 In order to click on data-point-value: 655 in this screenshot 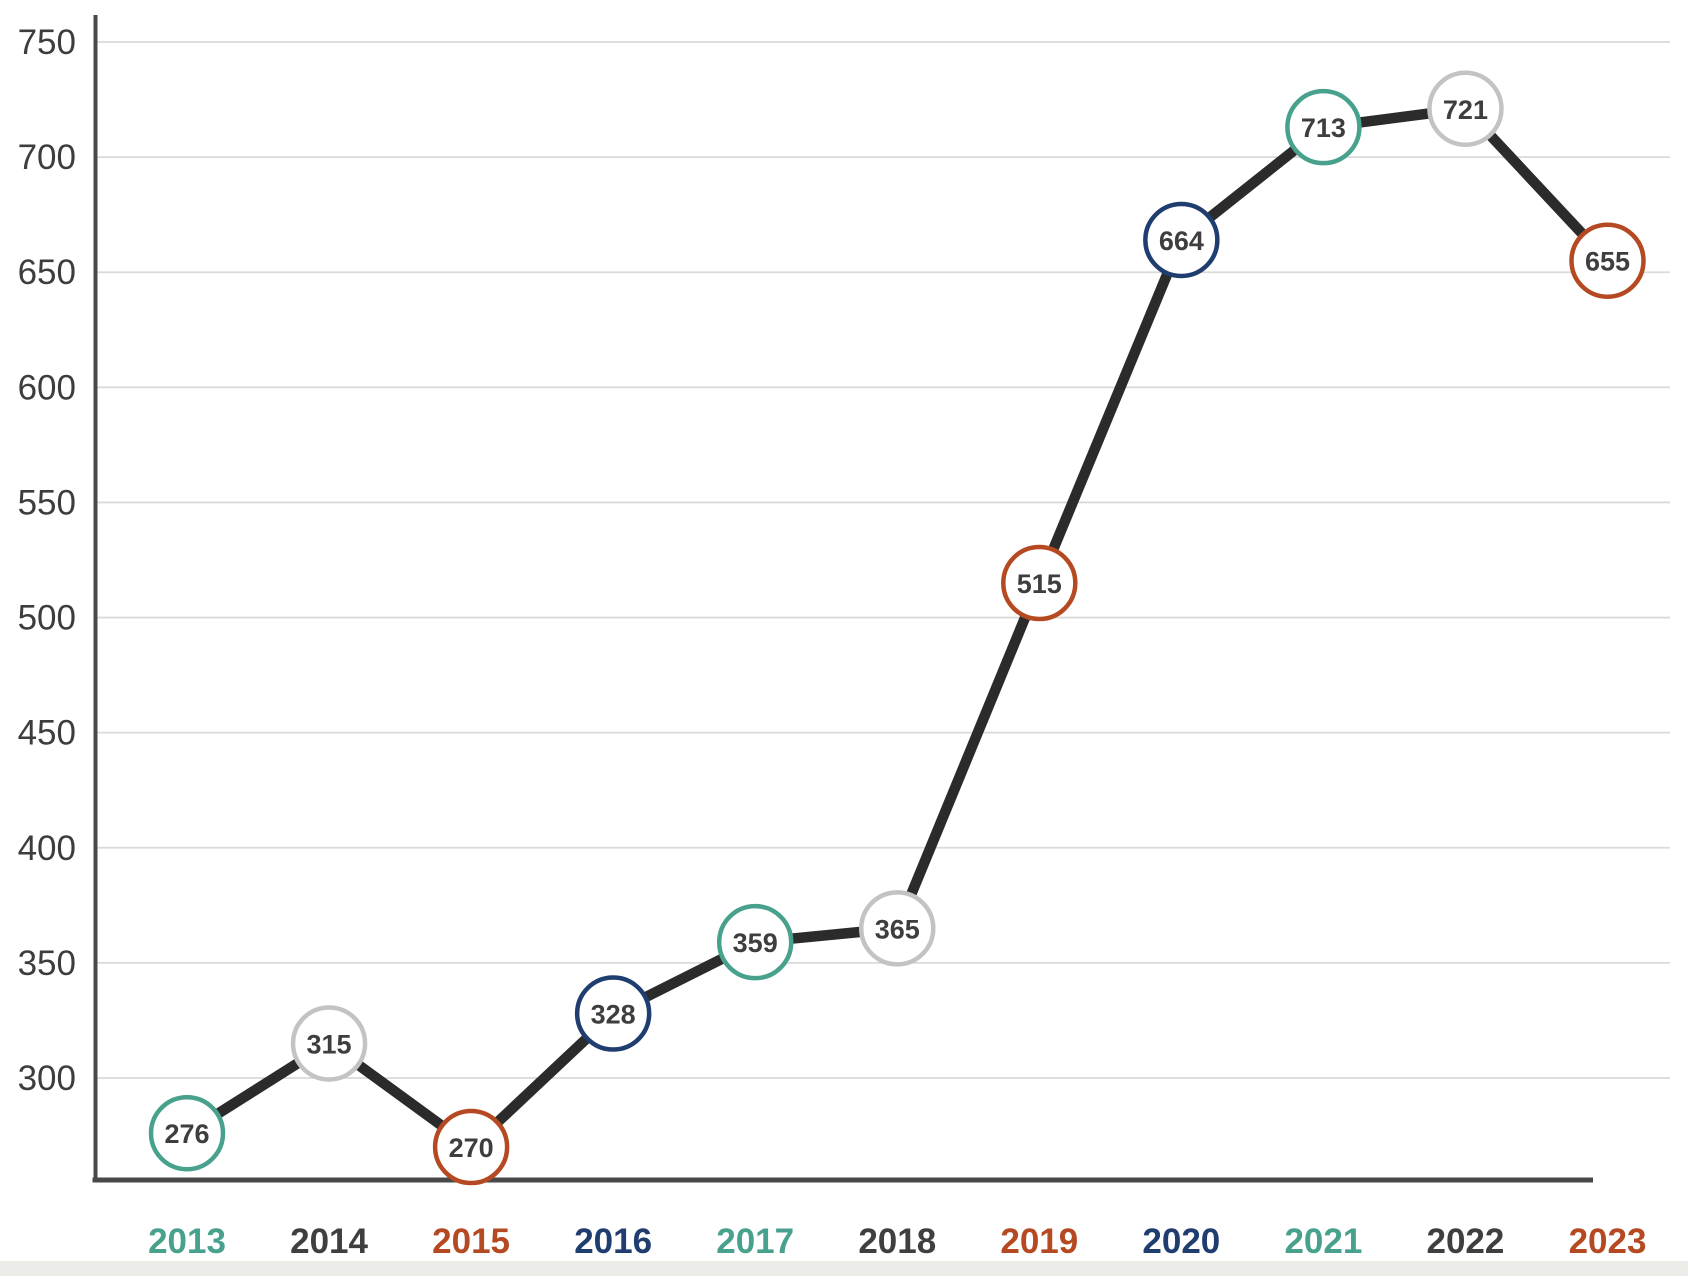, I will do `click(1607, 262)`.